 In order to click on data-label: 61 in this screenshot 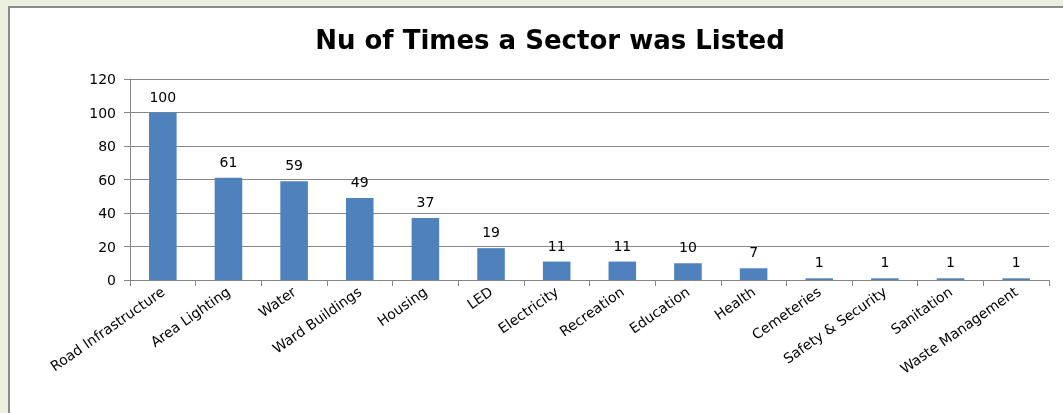, I will do `click(228, 161)`.